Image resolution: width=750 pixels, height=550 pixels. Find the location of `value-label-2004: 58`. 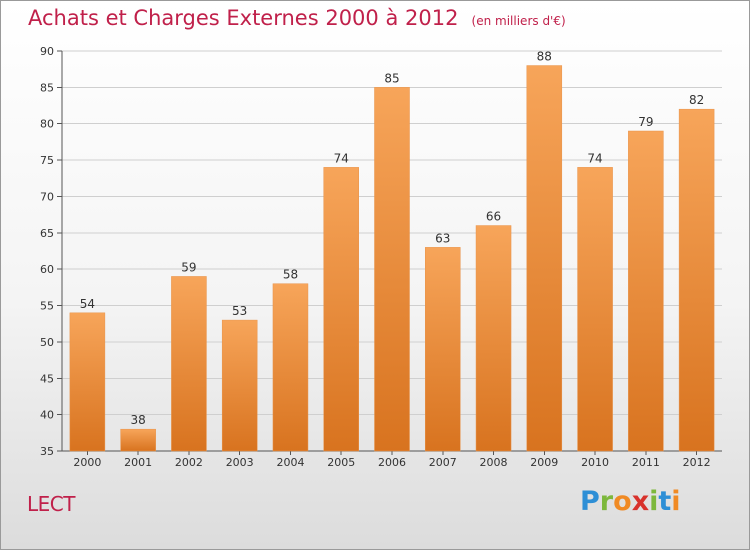

value-label-2004: 58 is located at coordinates (290, 275).